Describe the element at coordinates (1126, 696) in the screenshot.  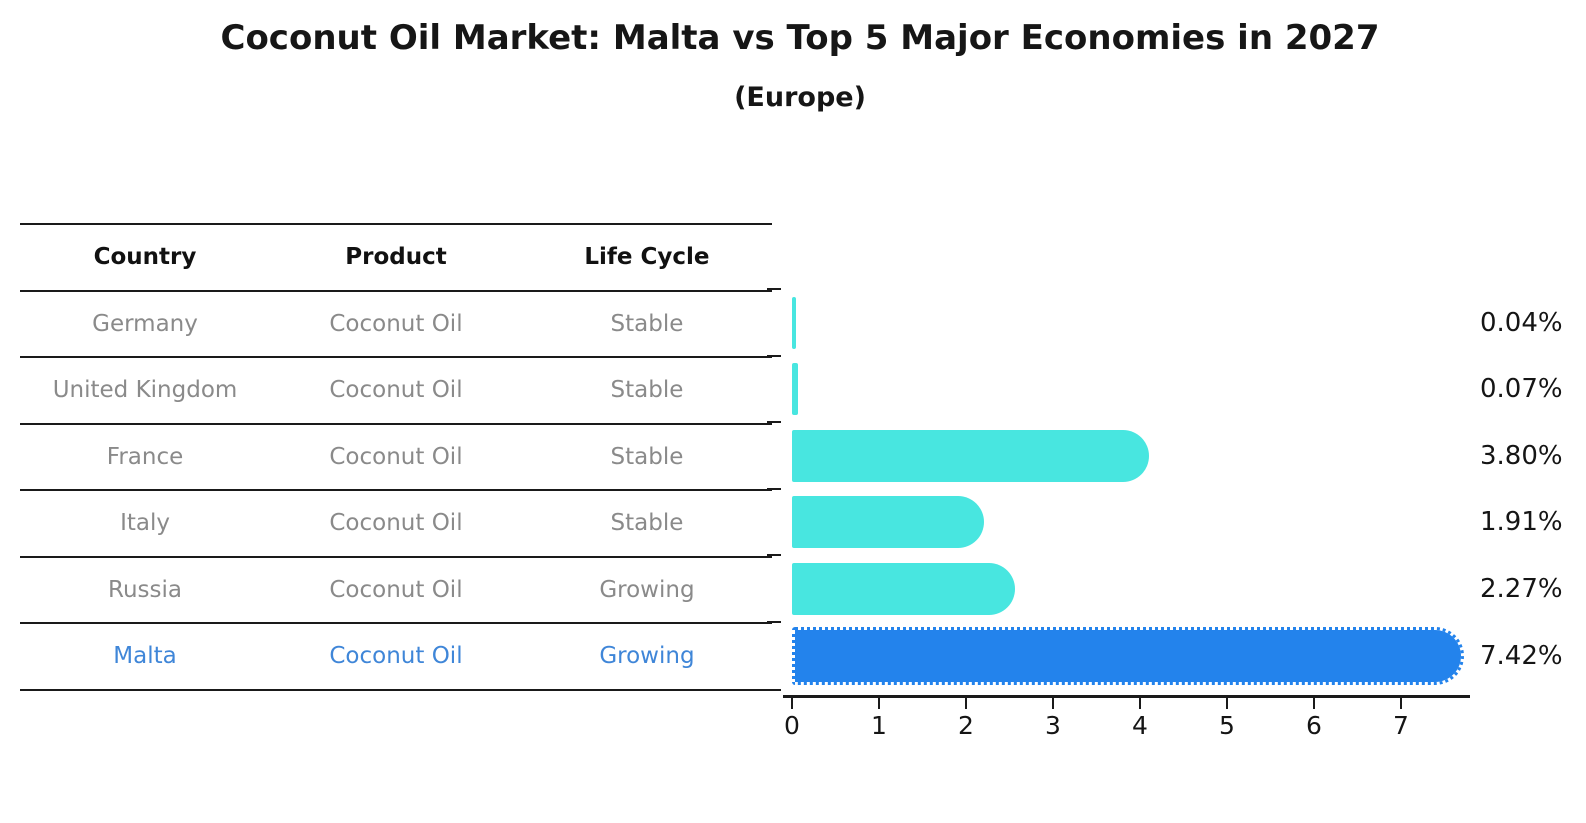
I see `x-axis-line` at that location.